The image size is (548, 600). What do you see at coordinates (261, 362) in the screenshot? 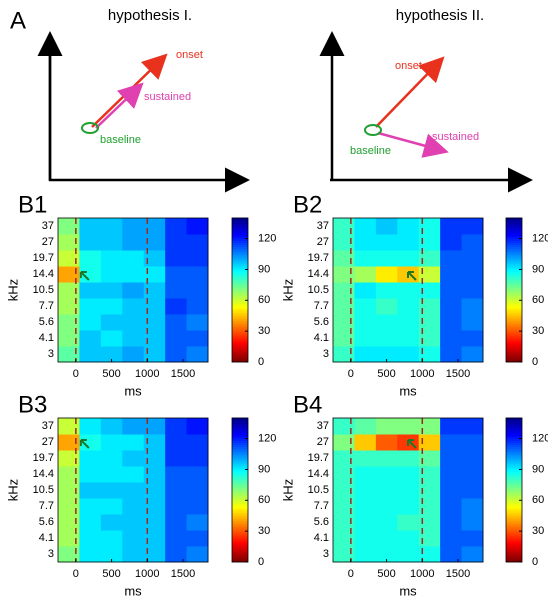
I see `colorbar-tick-label: 0` at bounding box center [261, 362].